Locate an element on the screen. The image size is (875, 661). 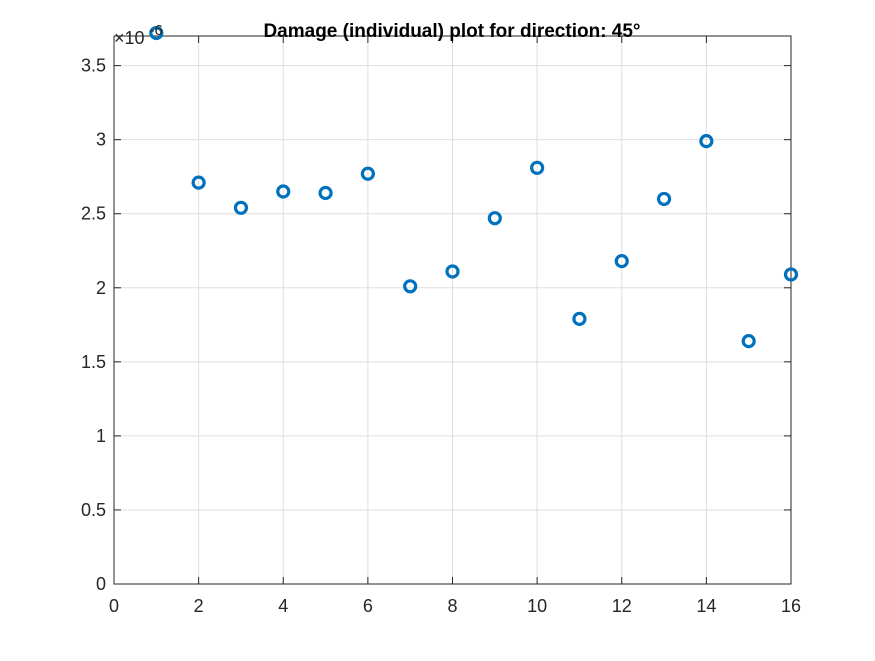
x-tick-label: 12 is located at coordinates (622, 606).